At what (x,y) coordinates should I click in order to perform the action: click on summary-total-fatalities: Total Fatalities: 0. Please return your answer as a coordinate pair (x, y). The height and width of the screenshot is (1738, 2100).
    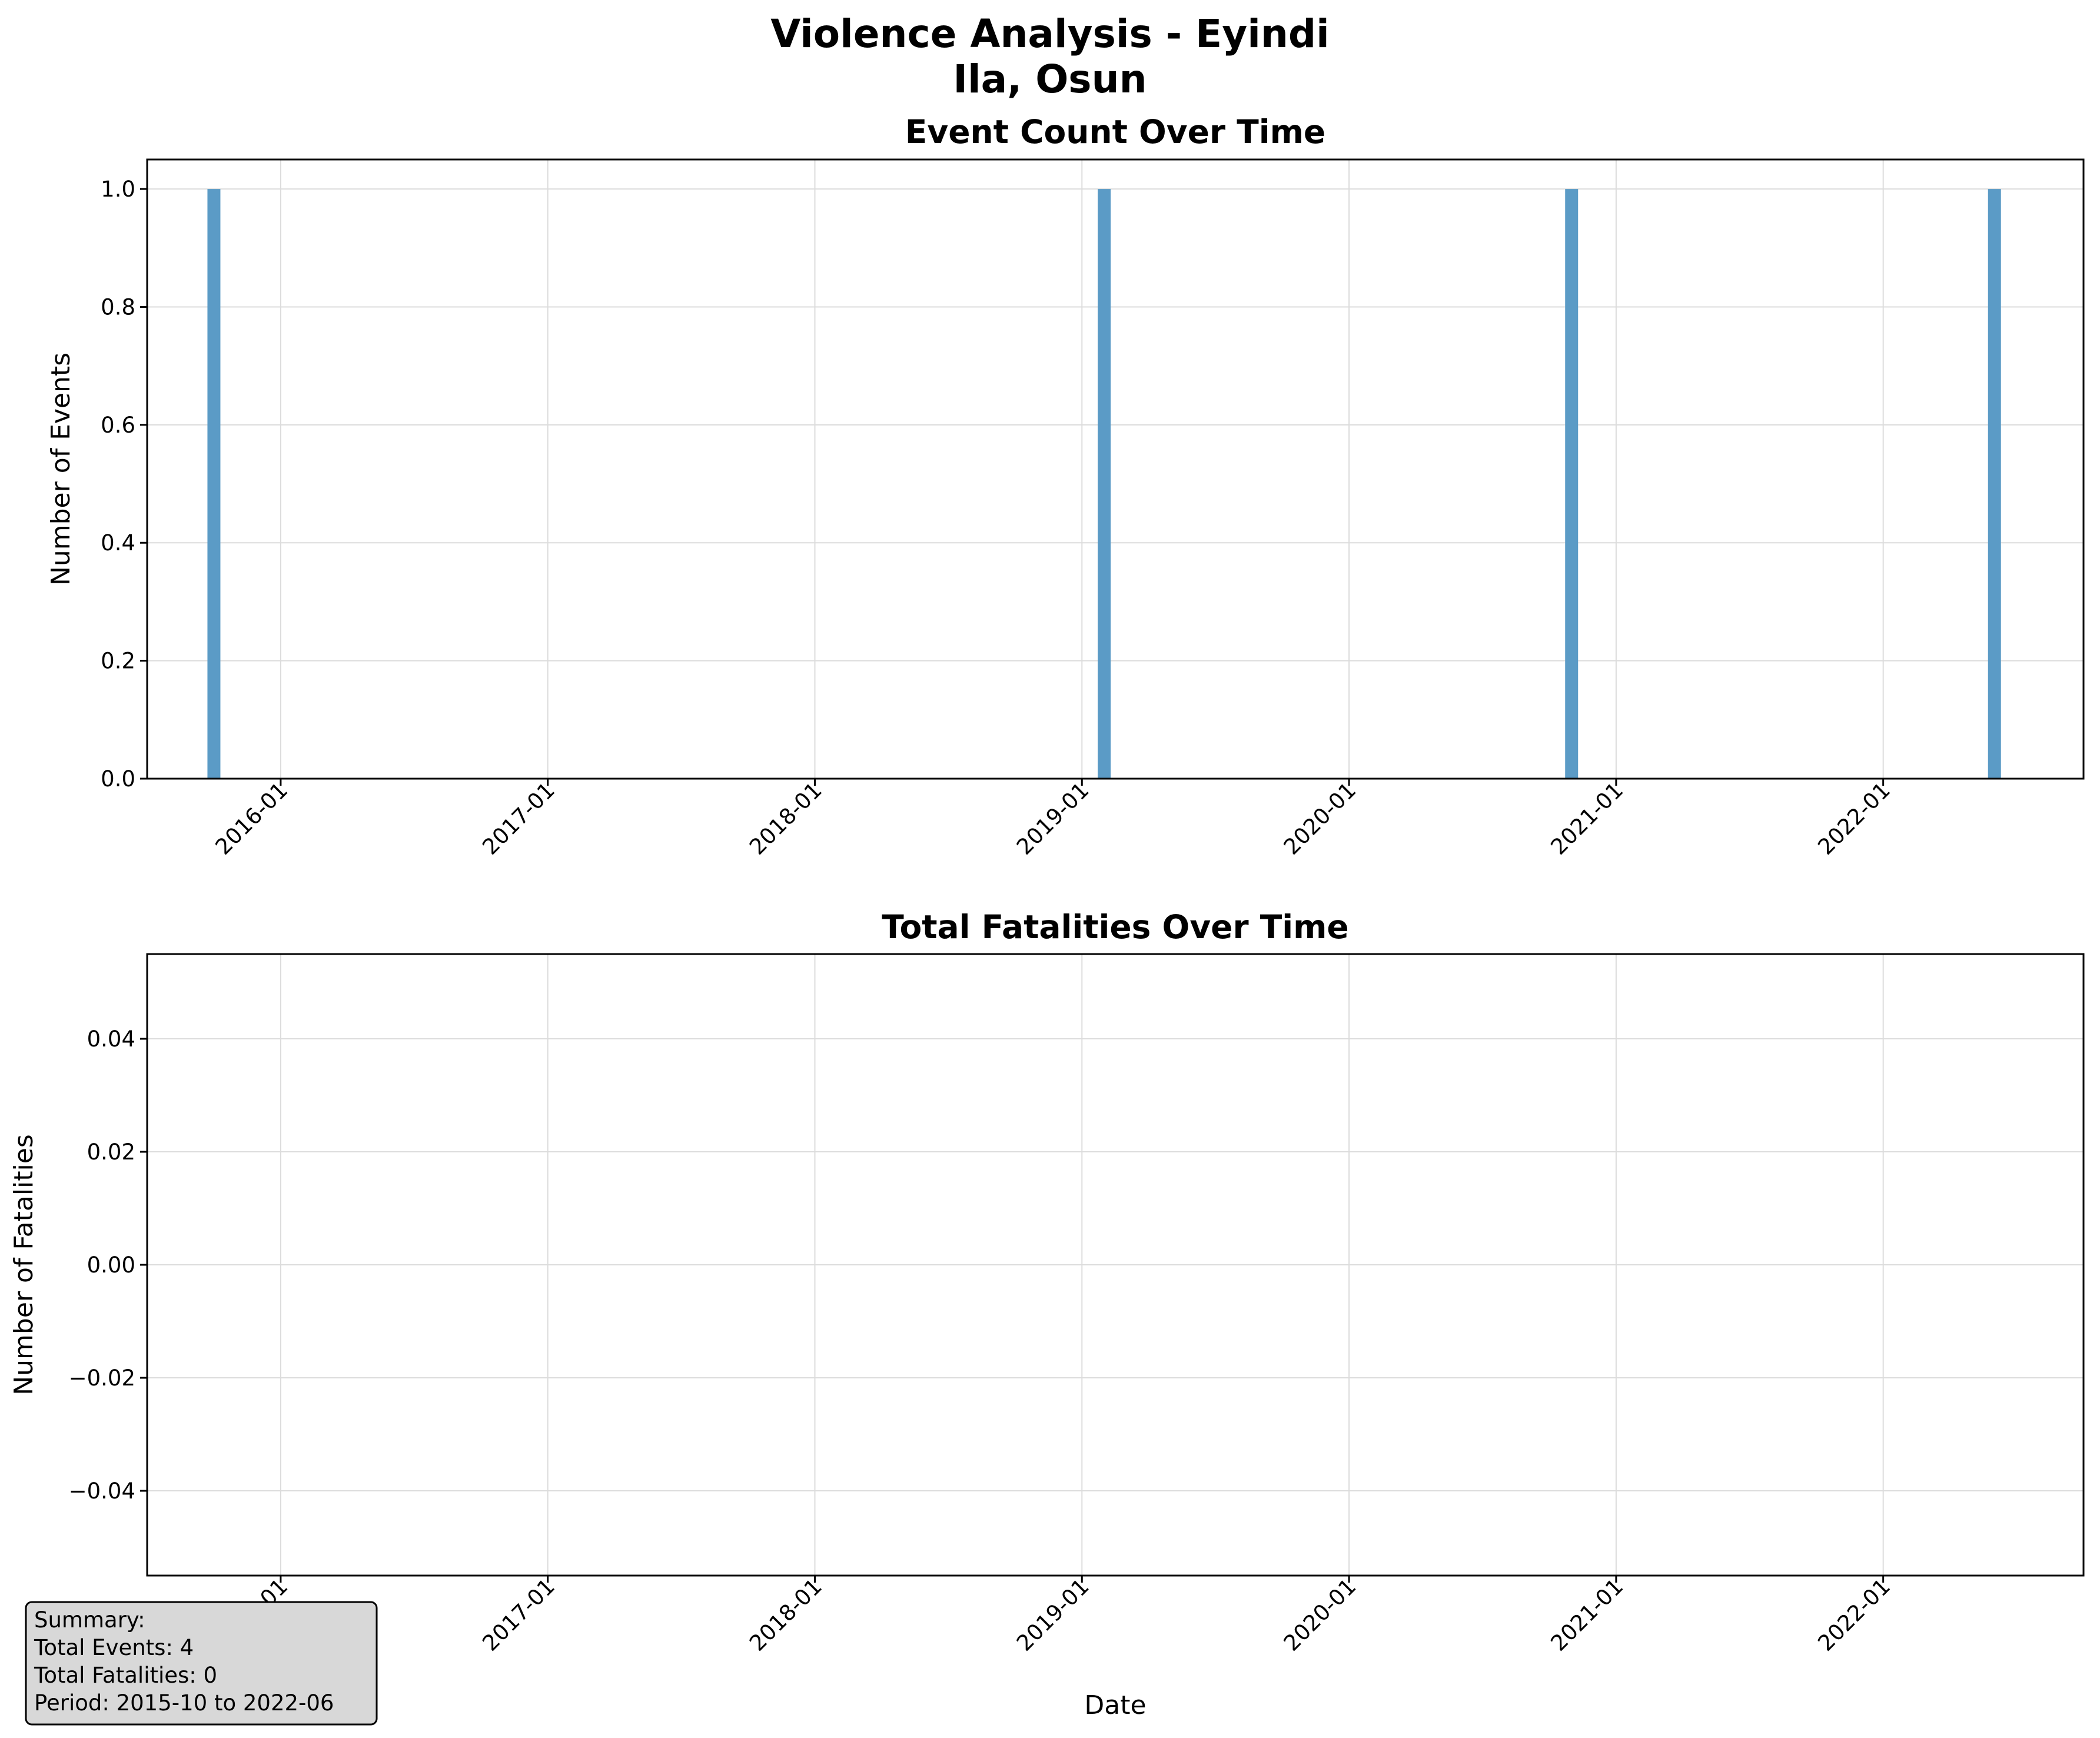
    Looking at the image, I should click on (125, 1675).